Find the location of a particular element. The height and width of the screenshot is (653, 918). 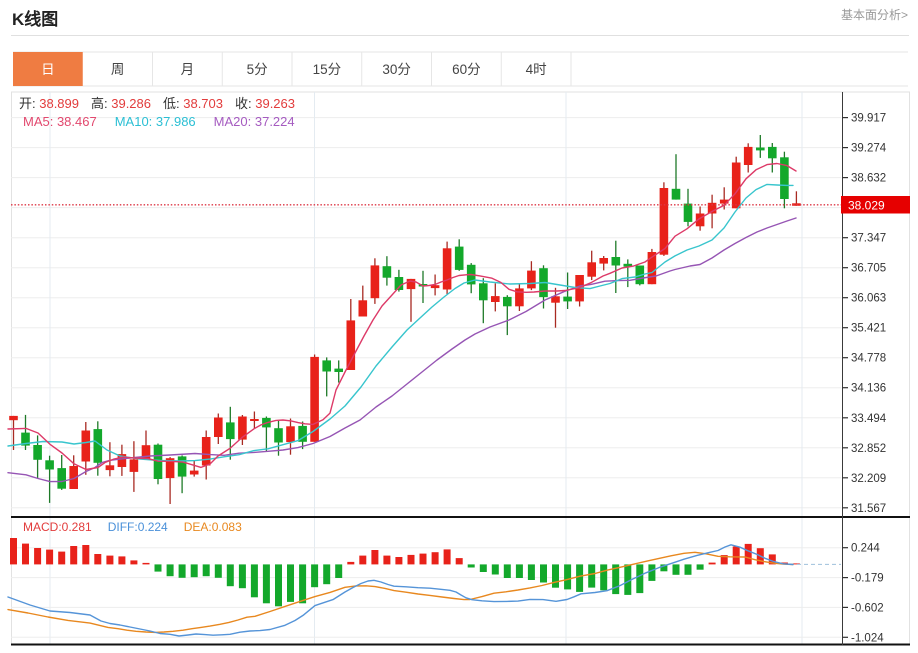

svg-text: 0.244 is located at coordinates (865, 549).